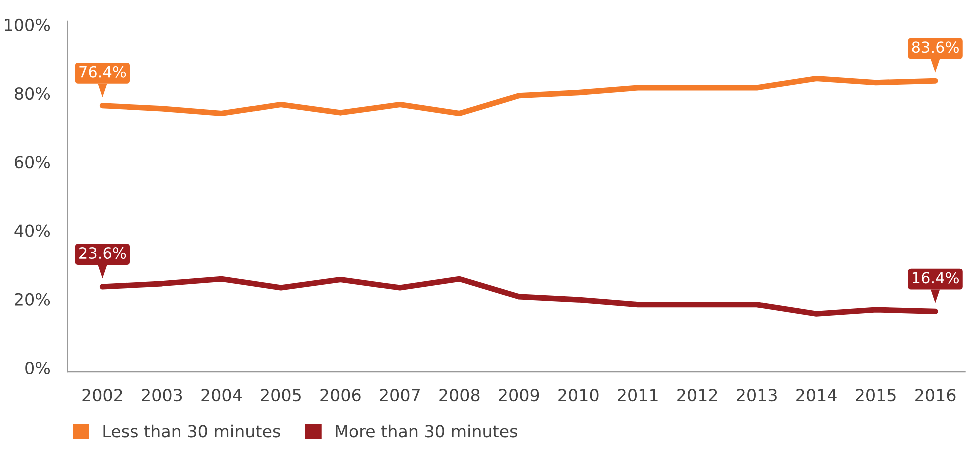  I want to click on x-tick-label: 2008, so click(460, 395).